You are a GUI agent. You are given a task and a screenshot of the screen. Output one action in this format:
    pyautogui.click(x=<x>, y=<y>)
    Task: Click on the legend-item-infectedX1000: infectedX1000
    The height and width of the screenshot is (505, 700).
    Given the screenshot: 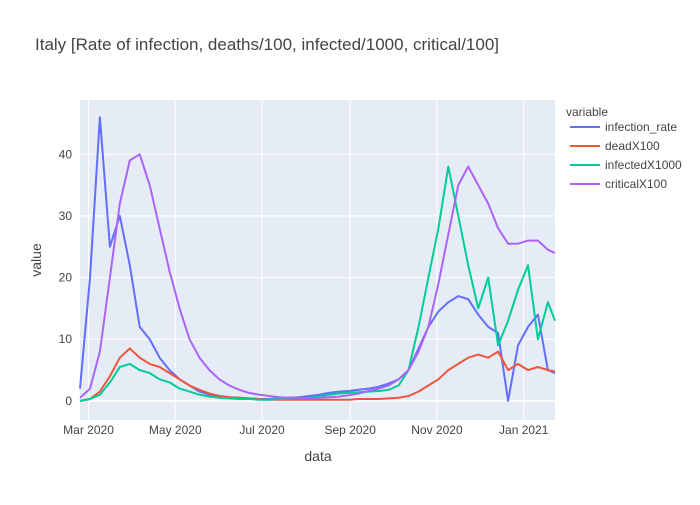 What is the action you would take?
    pyautogui.click(x=626, y=165)
    